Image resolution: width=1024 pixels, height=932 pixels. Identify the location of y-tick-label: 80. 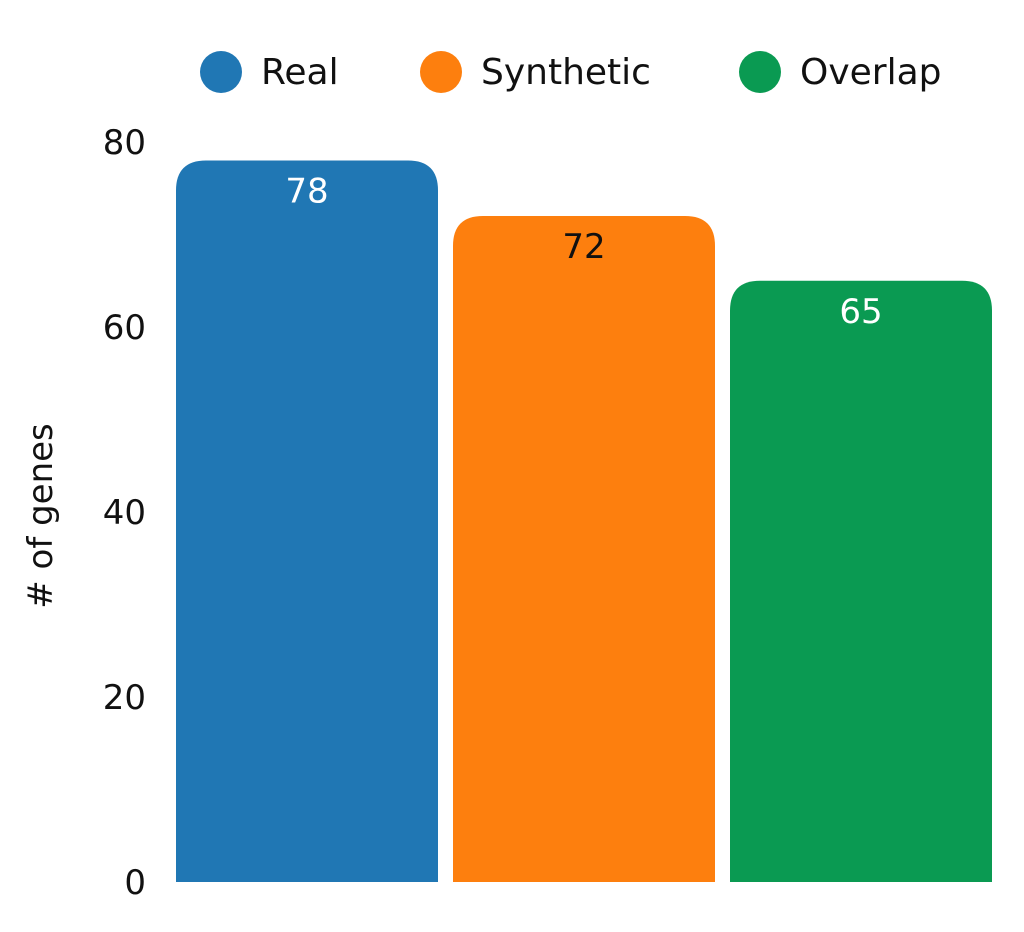
(124, 143).